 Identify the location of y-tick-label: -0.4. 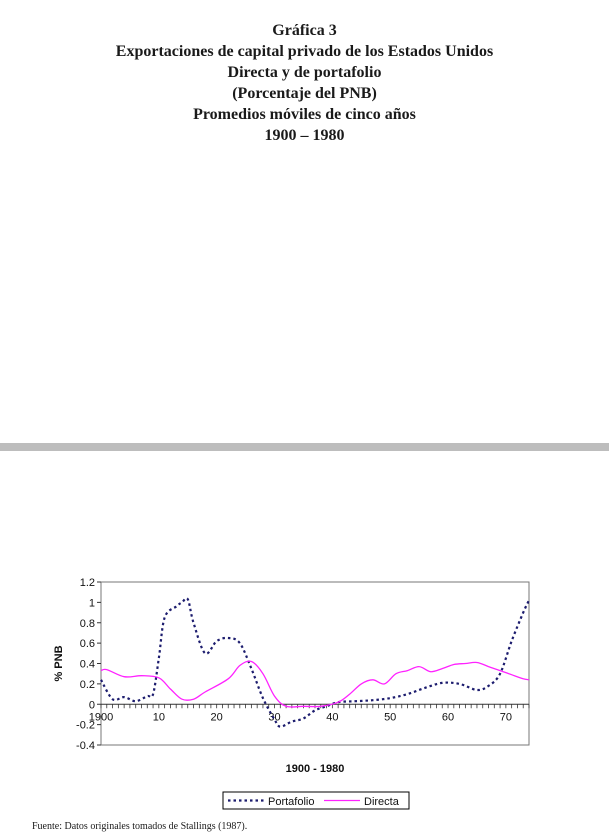
(85, 746).